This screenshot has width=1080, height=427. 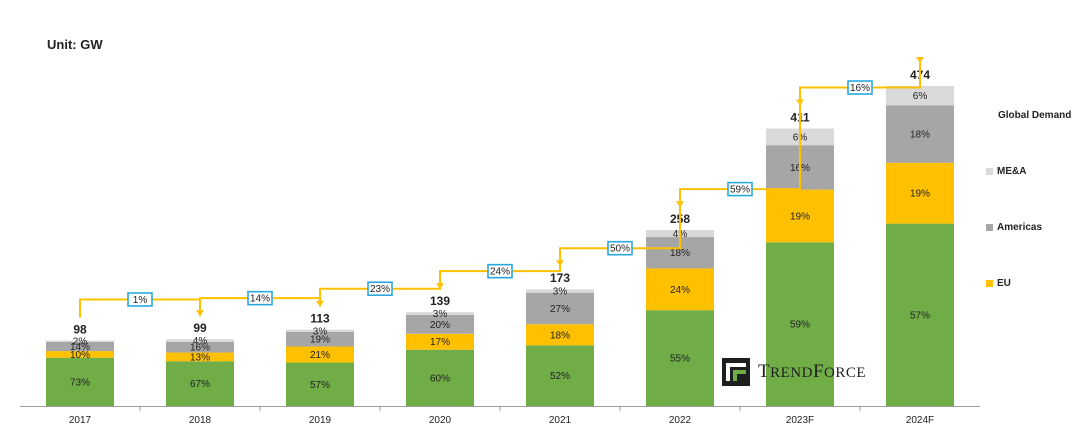 I want to click on logo-text-rend: REND, so click(x=791, y=373).